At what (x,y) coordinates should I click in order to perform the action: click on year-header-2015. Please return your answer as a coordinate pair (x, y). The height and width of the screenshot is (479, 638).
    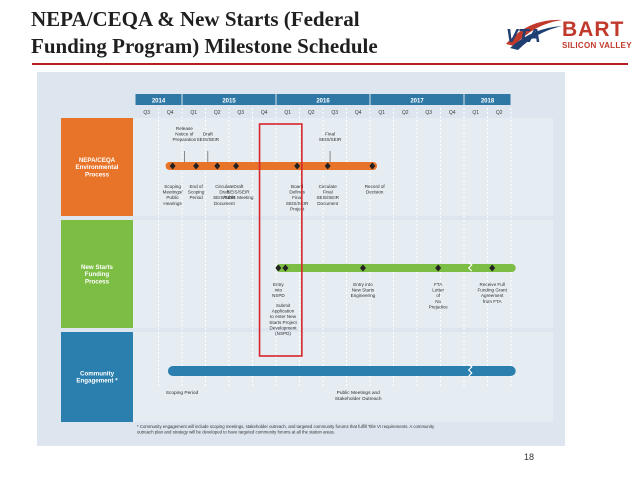
    Looking at the image, I should click on (229, 99).